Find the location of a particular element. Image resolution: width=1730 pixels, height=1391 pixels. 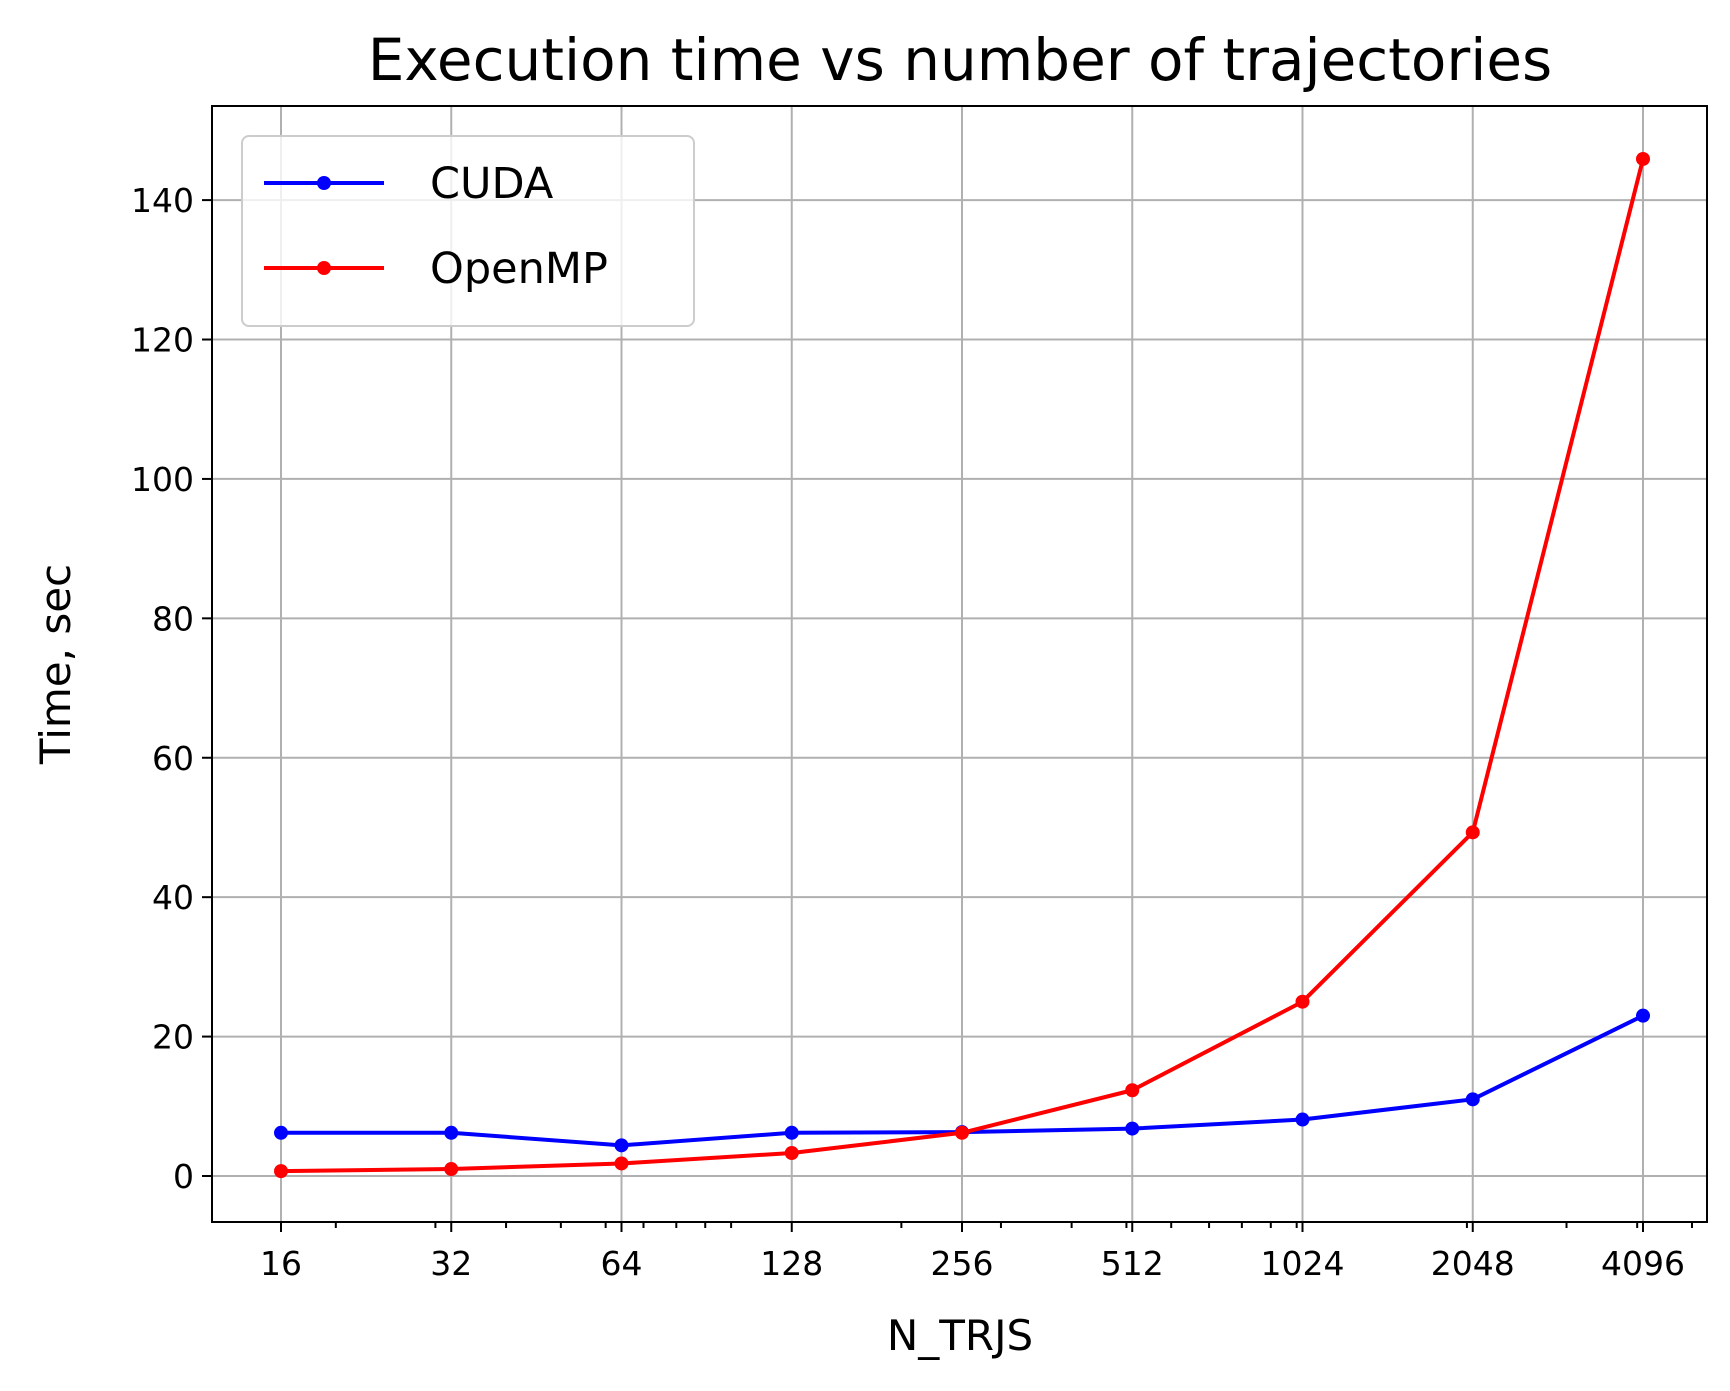

x-tick-label: 256 is located at coordinates (962, 1263).